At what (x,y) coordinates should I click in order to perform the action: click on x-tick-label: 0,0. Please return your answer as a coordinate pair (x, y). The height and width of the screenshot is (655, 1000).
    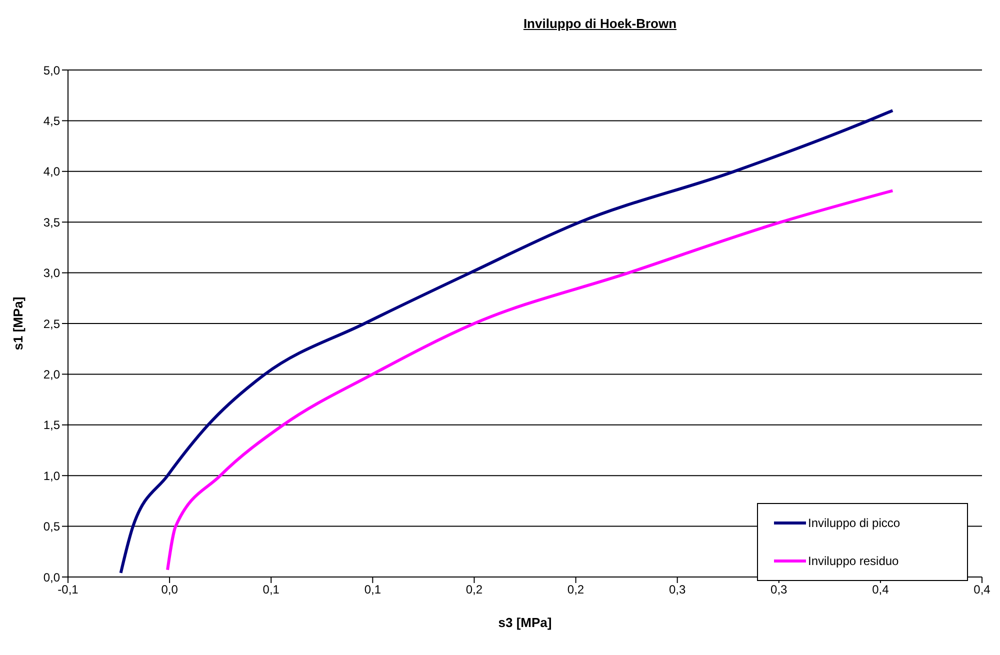
    Looking at the image, I should click on (169, 589).